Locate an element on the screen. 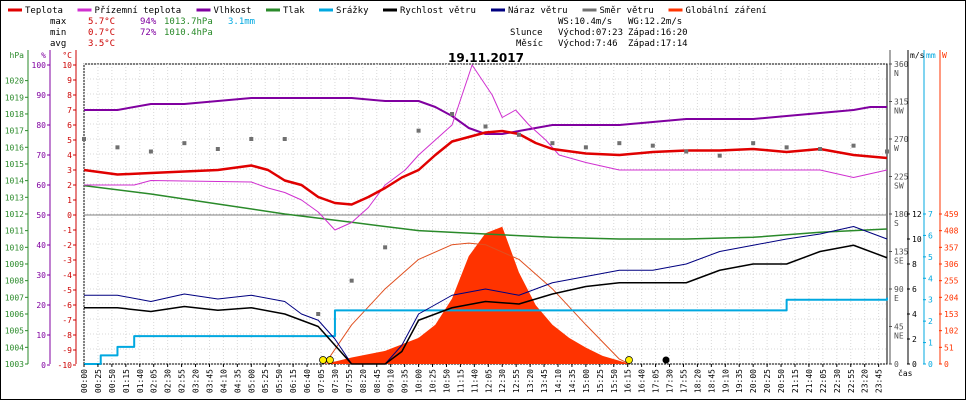  legend-entry: Teplota is located at coordinates (44, 11).